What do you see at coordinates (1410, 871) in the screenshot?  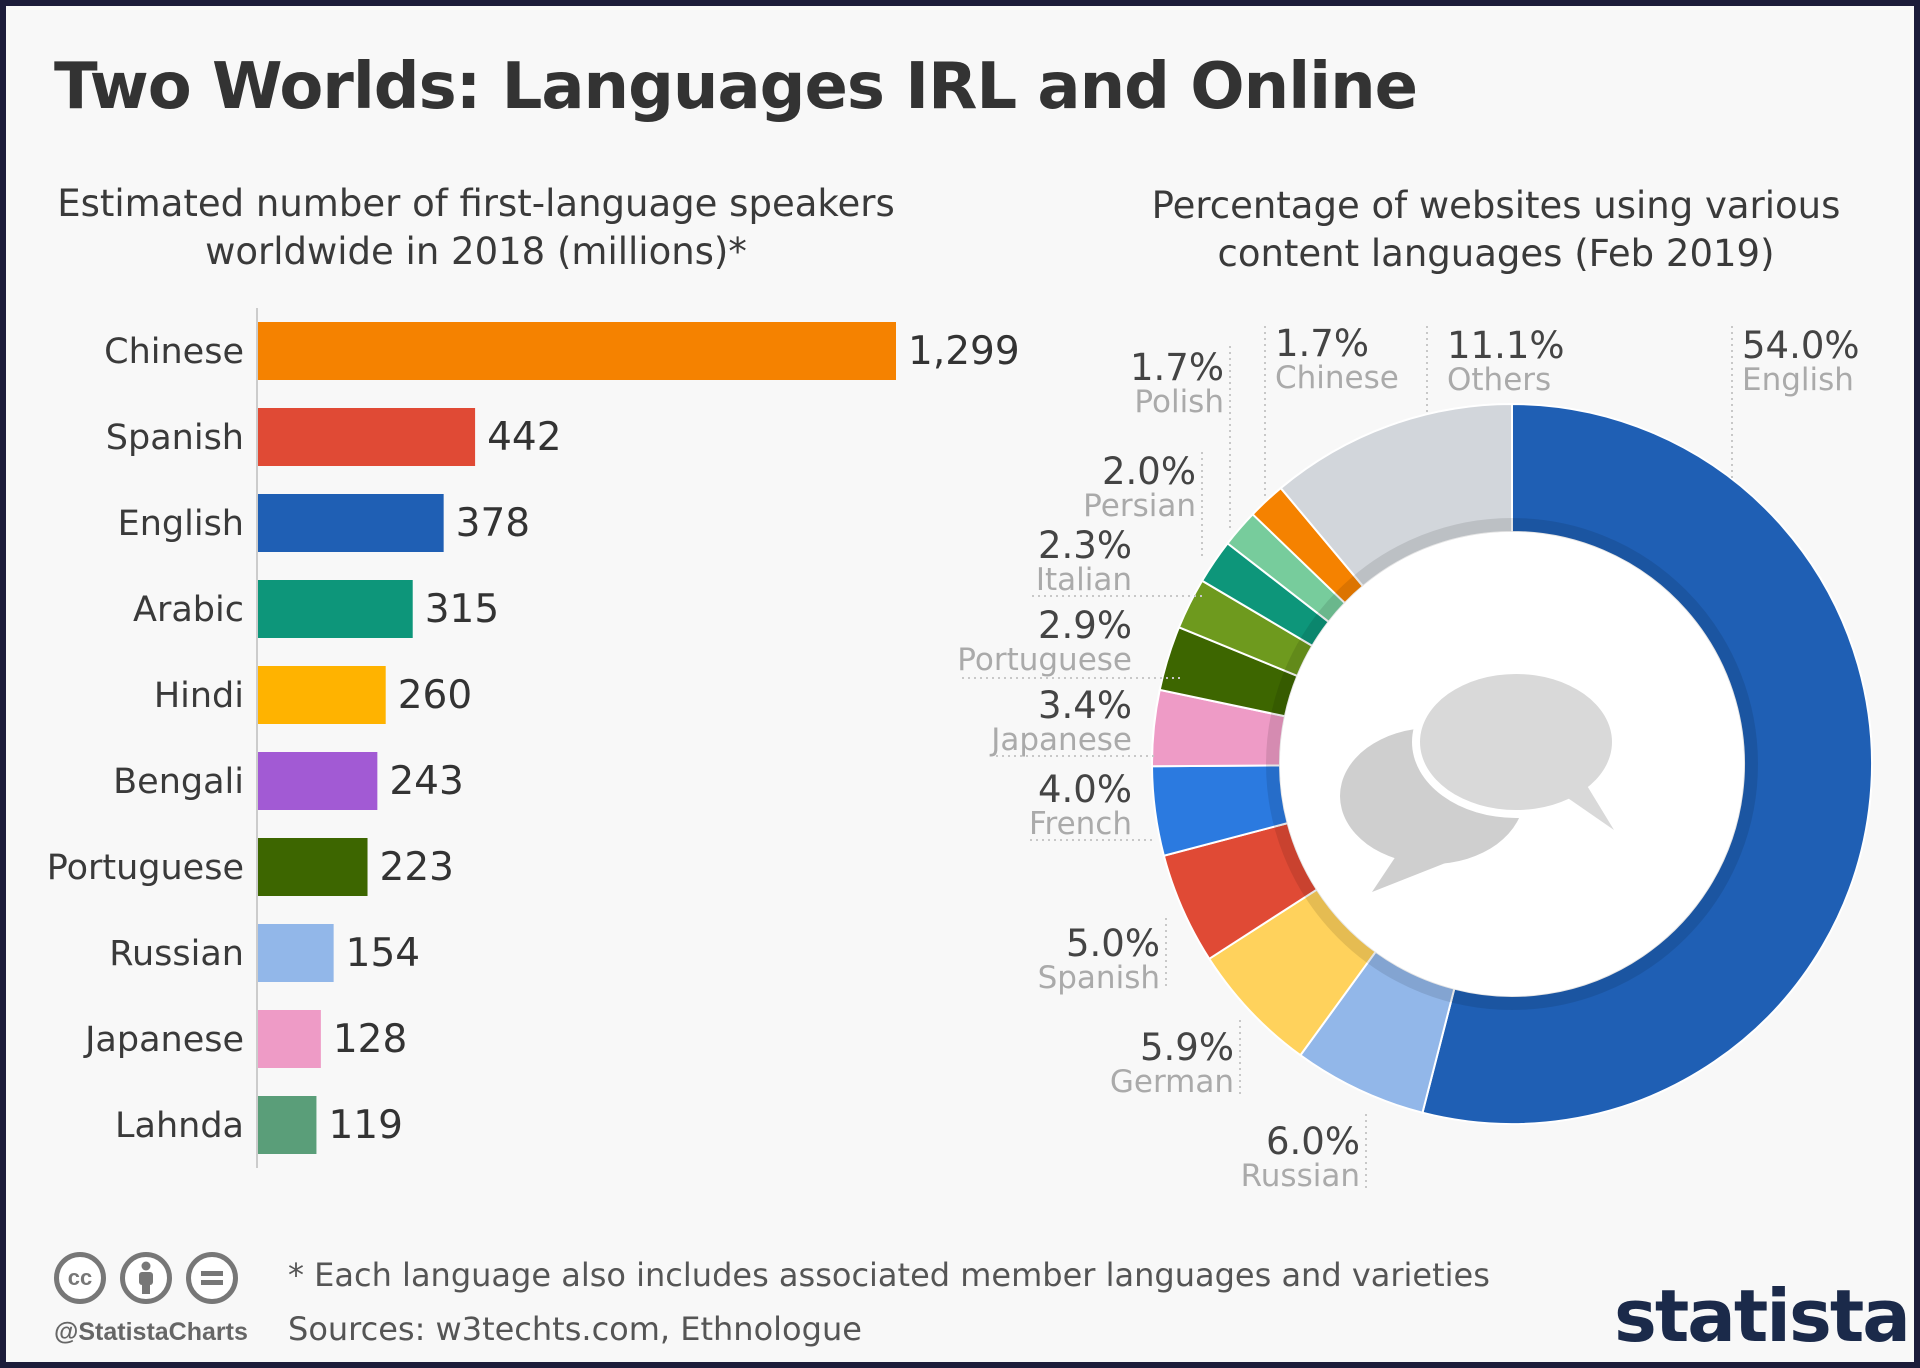 I see `speech-bubble-back-tail` at bounding box center [1410, 871].